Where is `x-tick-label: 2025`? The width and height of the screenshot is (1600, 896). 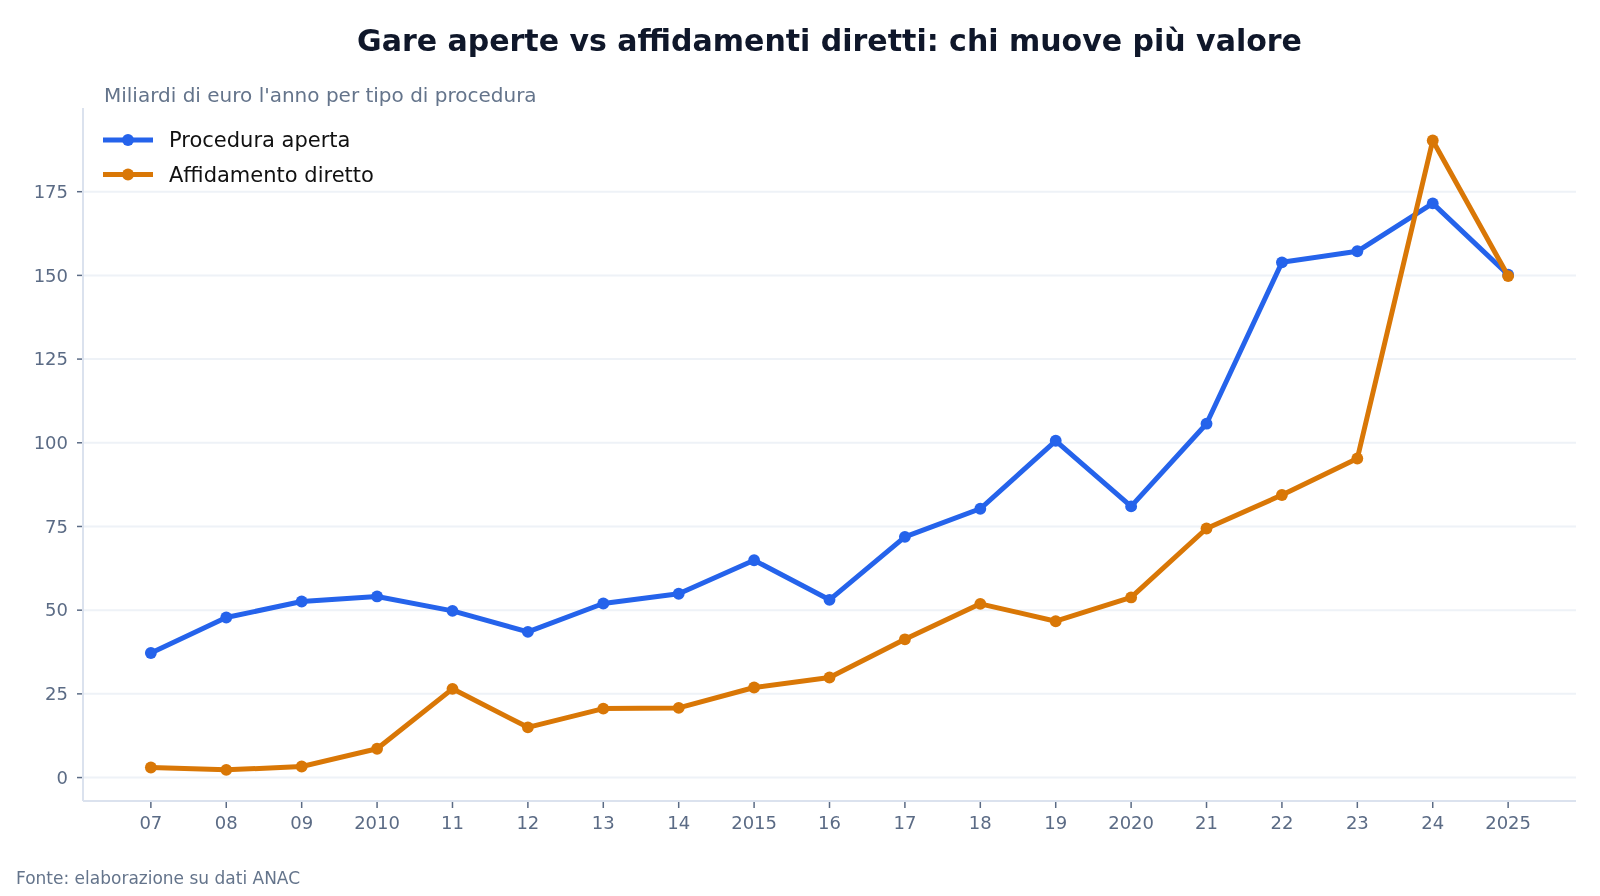
x-tick-label: 2025 is located at coordinates (1508, 822).